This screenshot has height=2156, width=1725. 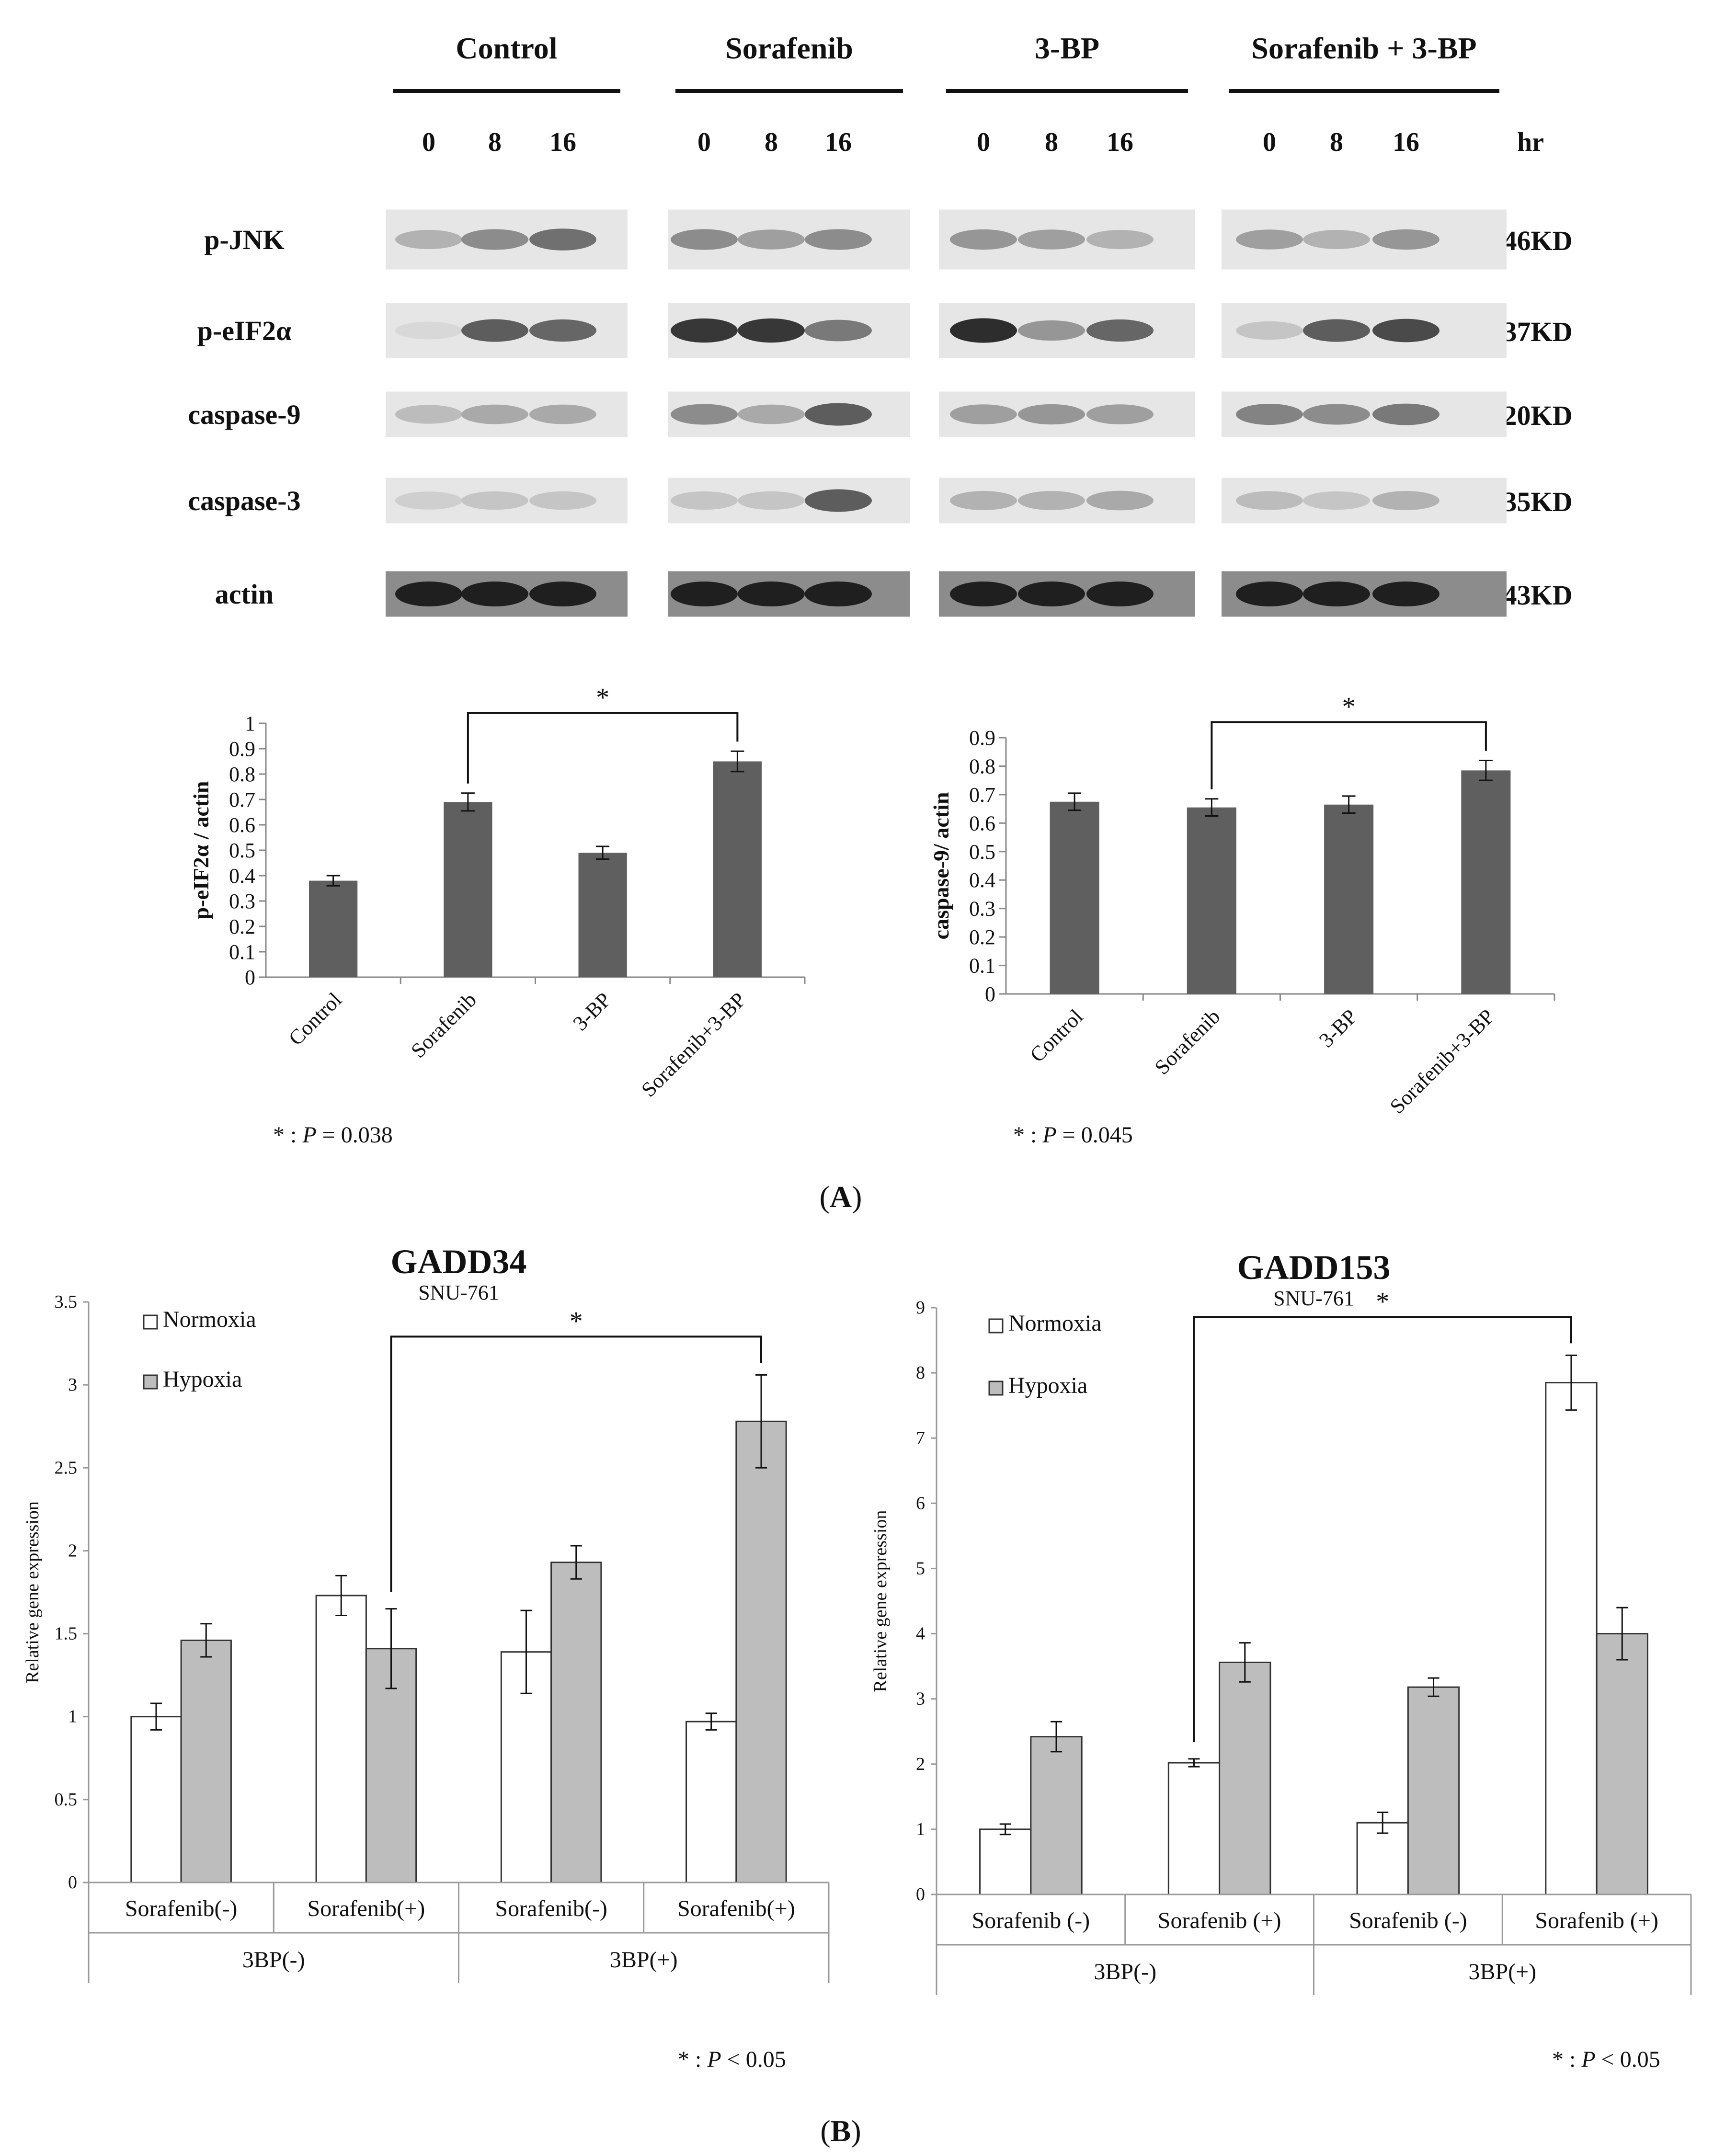 What do you see at coordinates (315, 1019) in the screenshot?
I see `x-tick-label: Control` at bounding box center [315, 1019].